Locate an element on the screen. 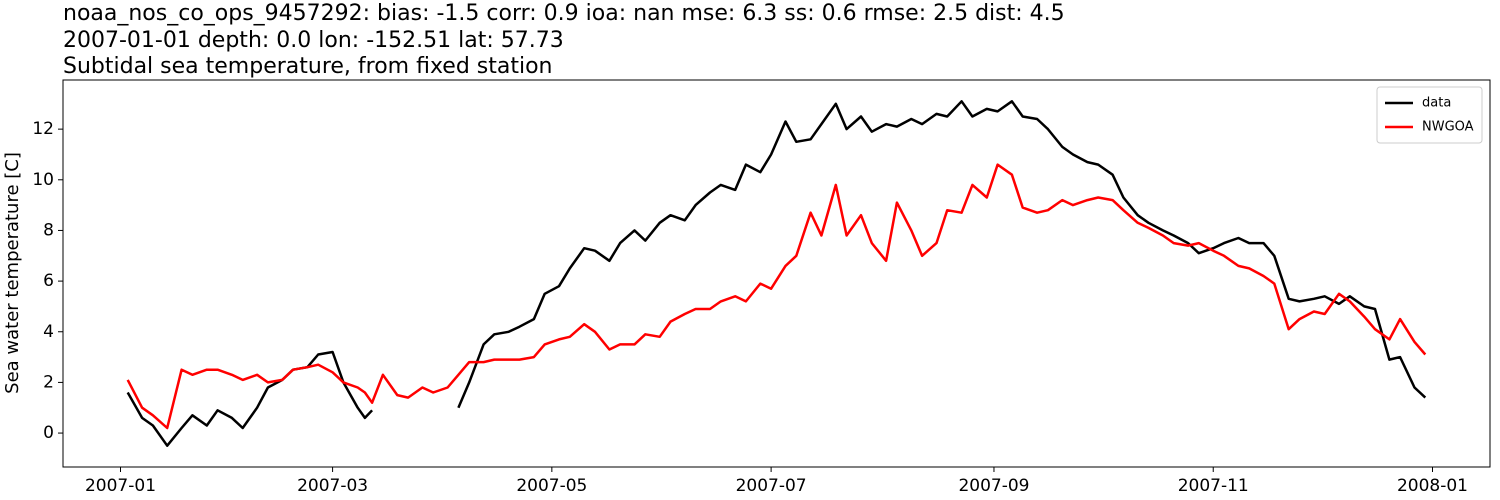 This screenshot has height=500, width=1500. legend-label: NWGOA is located at coordinates (1448, 127).